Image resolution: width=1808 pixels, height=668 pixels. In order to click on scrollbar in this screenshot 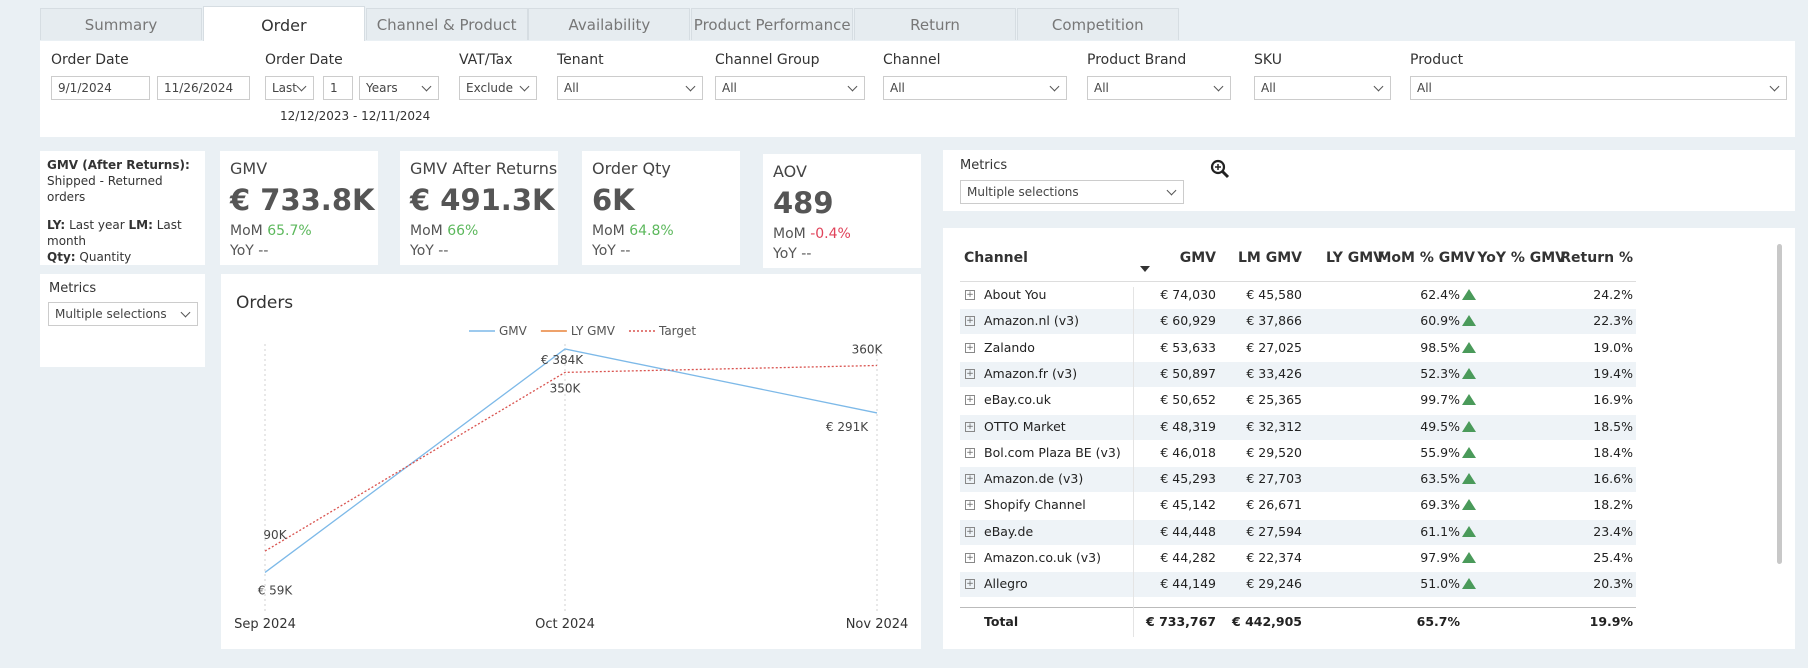, I will do `click(1779, 404)`.